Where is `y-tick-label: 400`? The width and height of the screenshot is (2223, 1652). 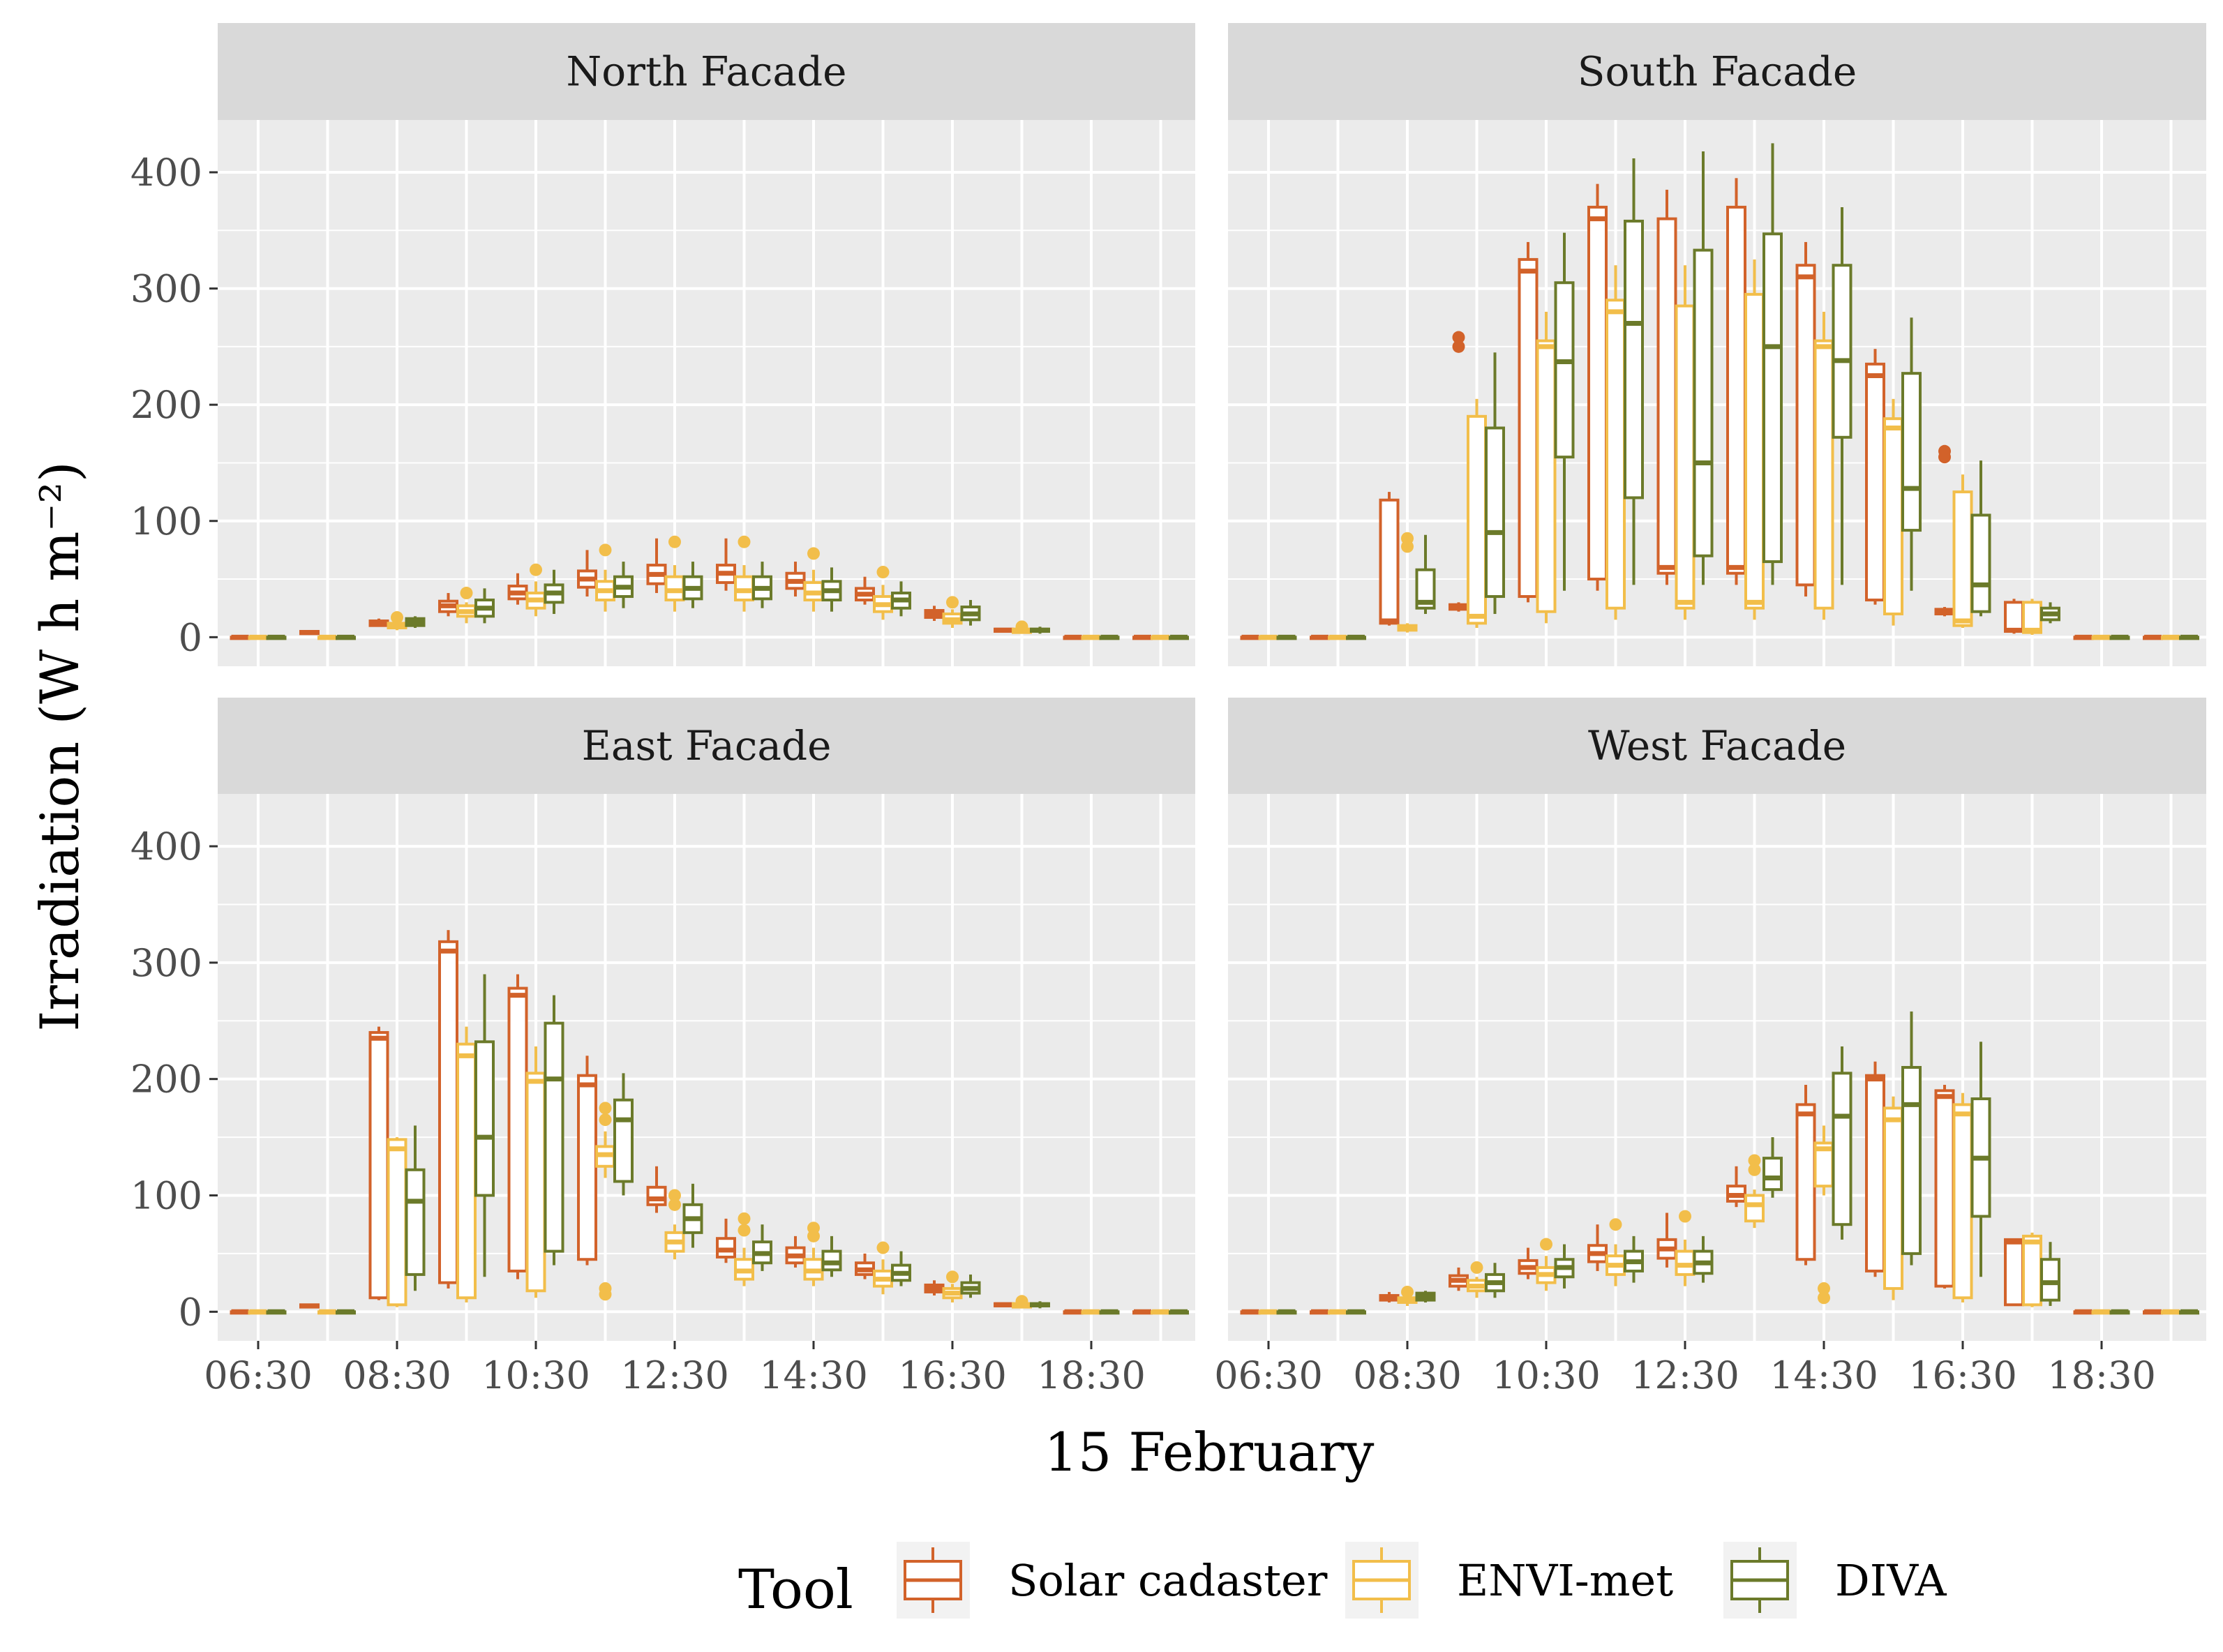 y-tick-label: 400 is located at coordinates (166, 173).